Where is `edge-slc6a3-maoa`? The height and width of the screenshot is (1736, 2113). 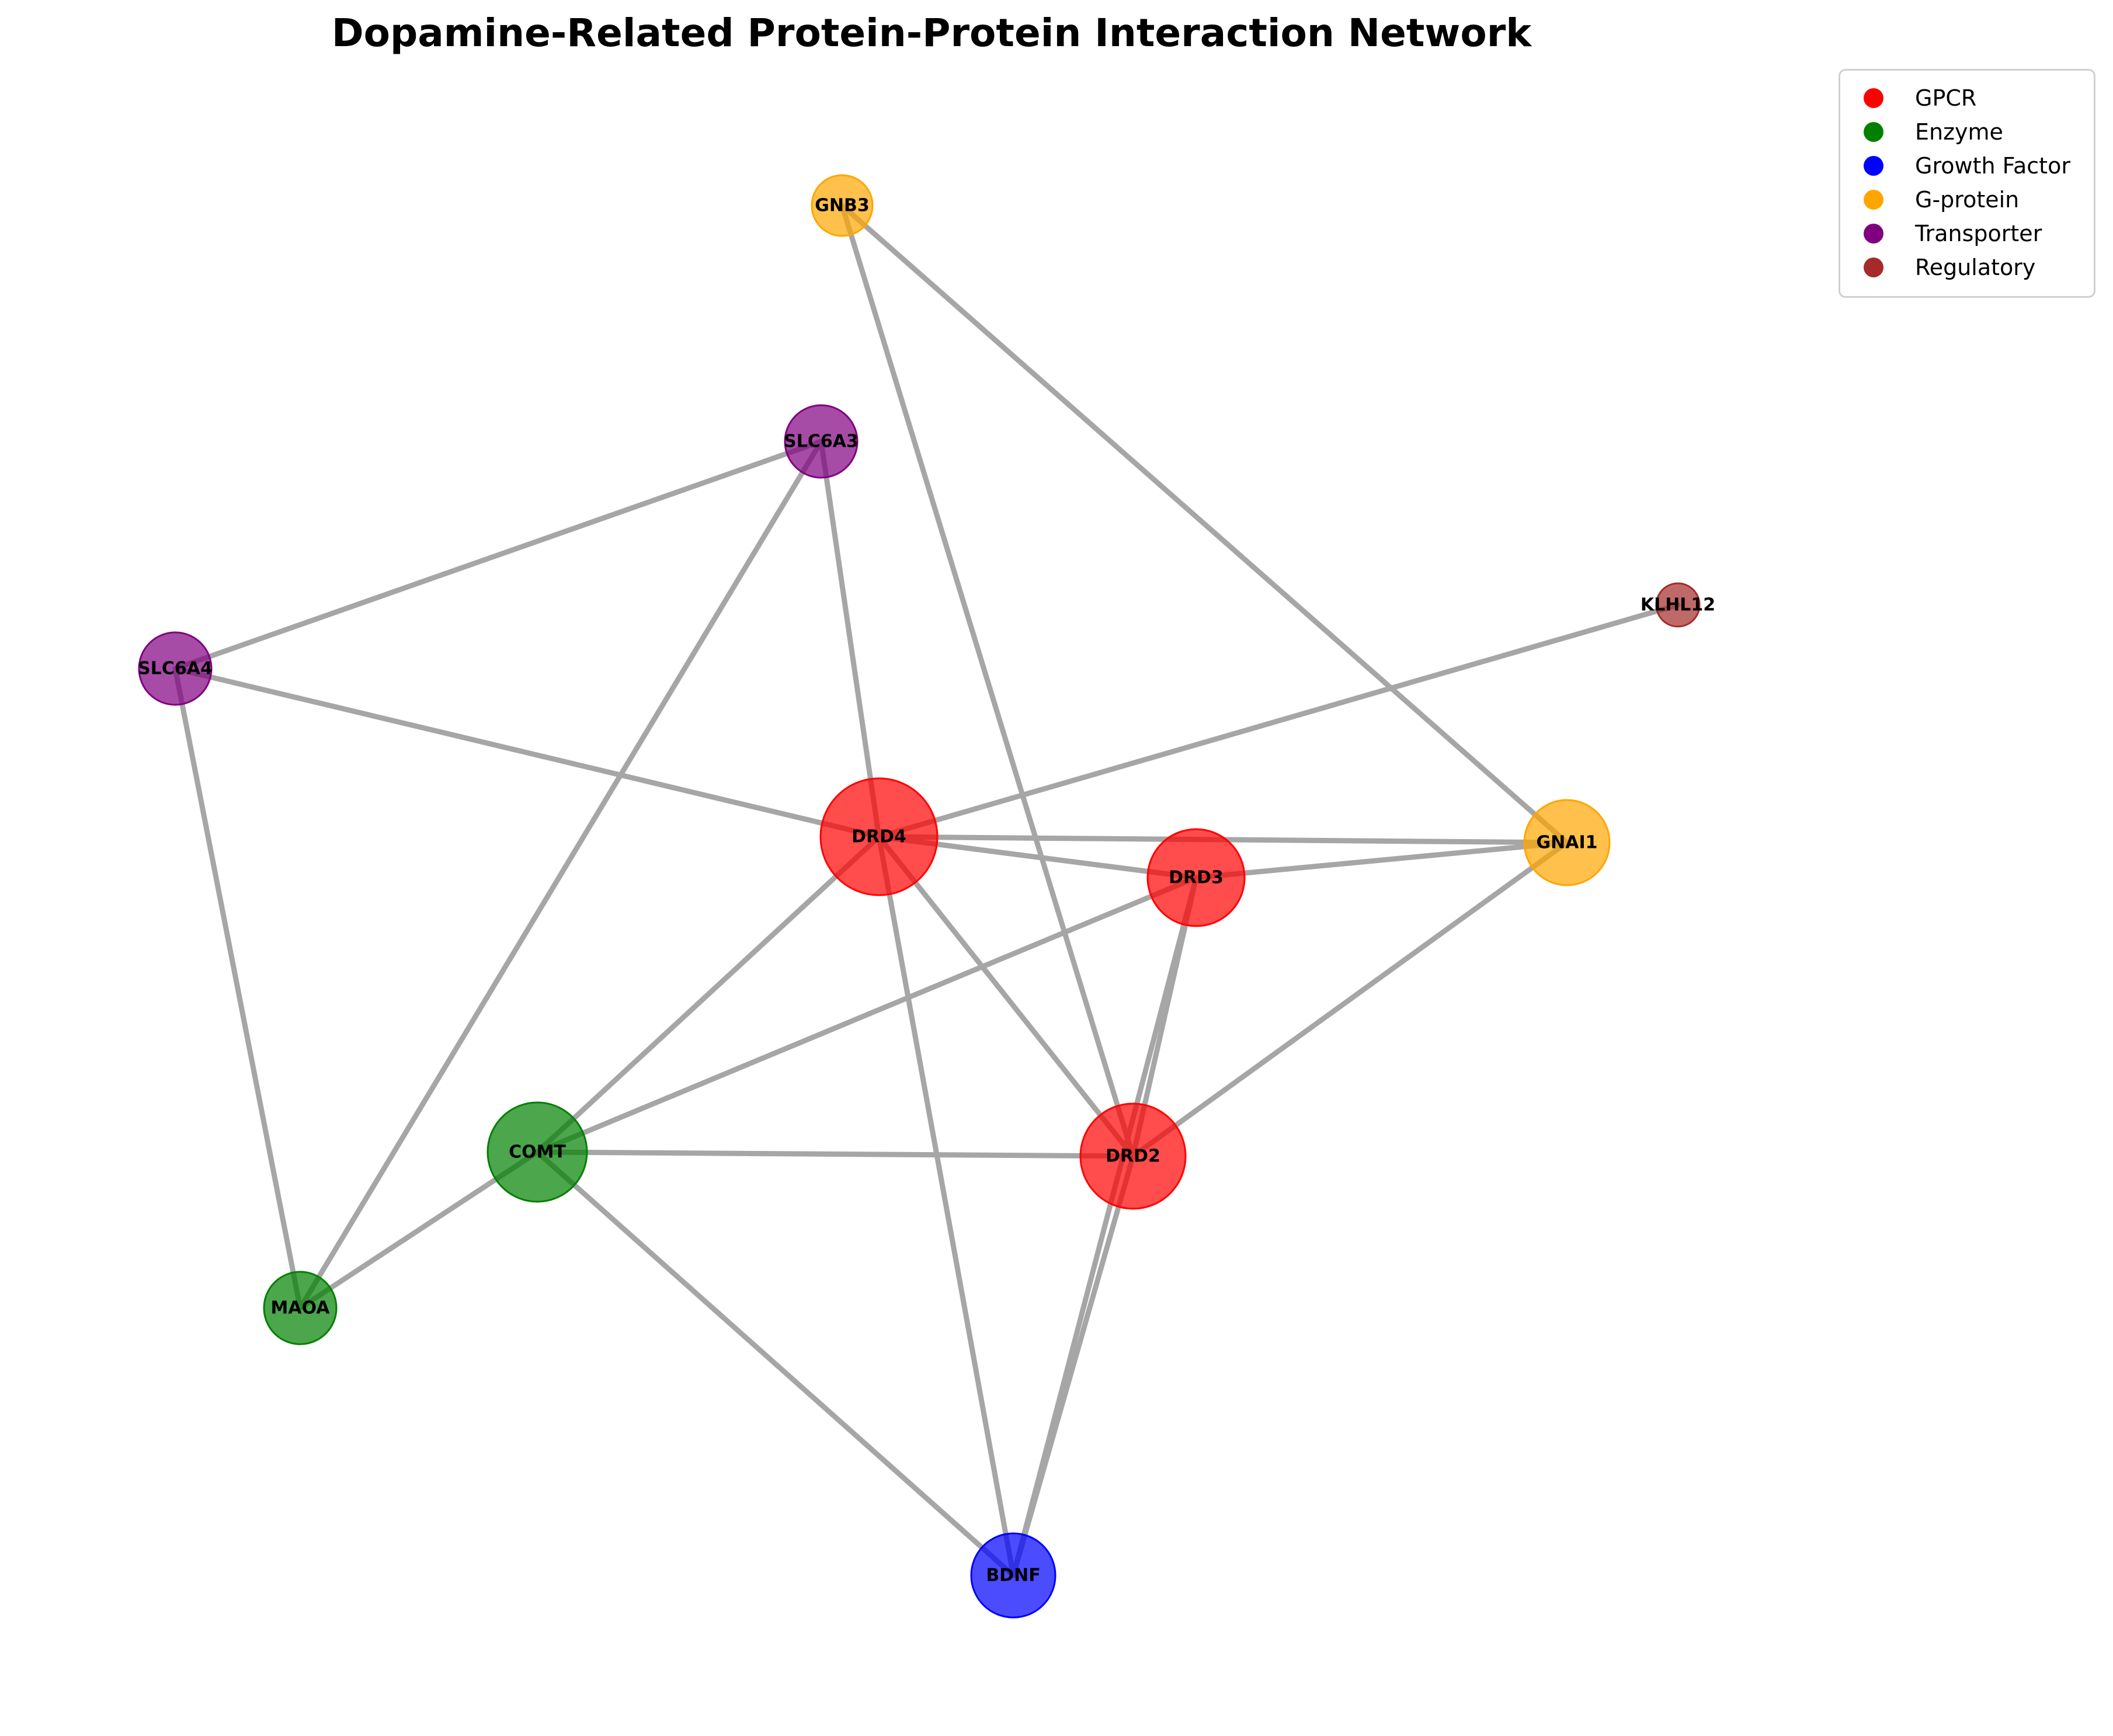
edge-slc6a3-maoa is located at coordinates (560, 875).